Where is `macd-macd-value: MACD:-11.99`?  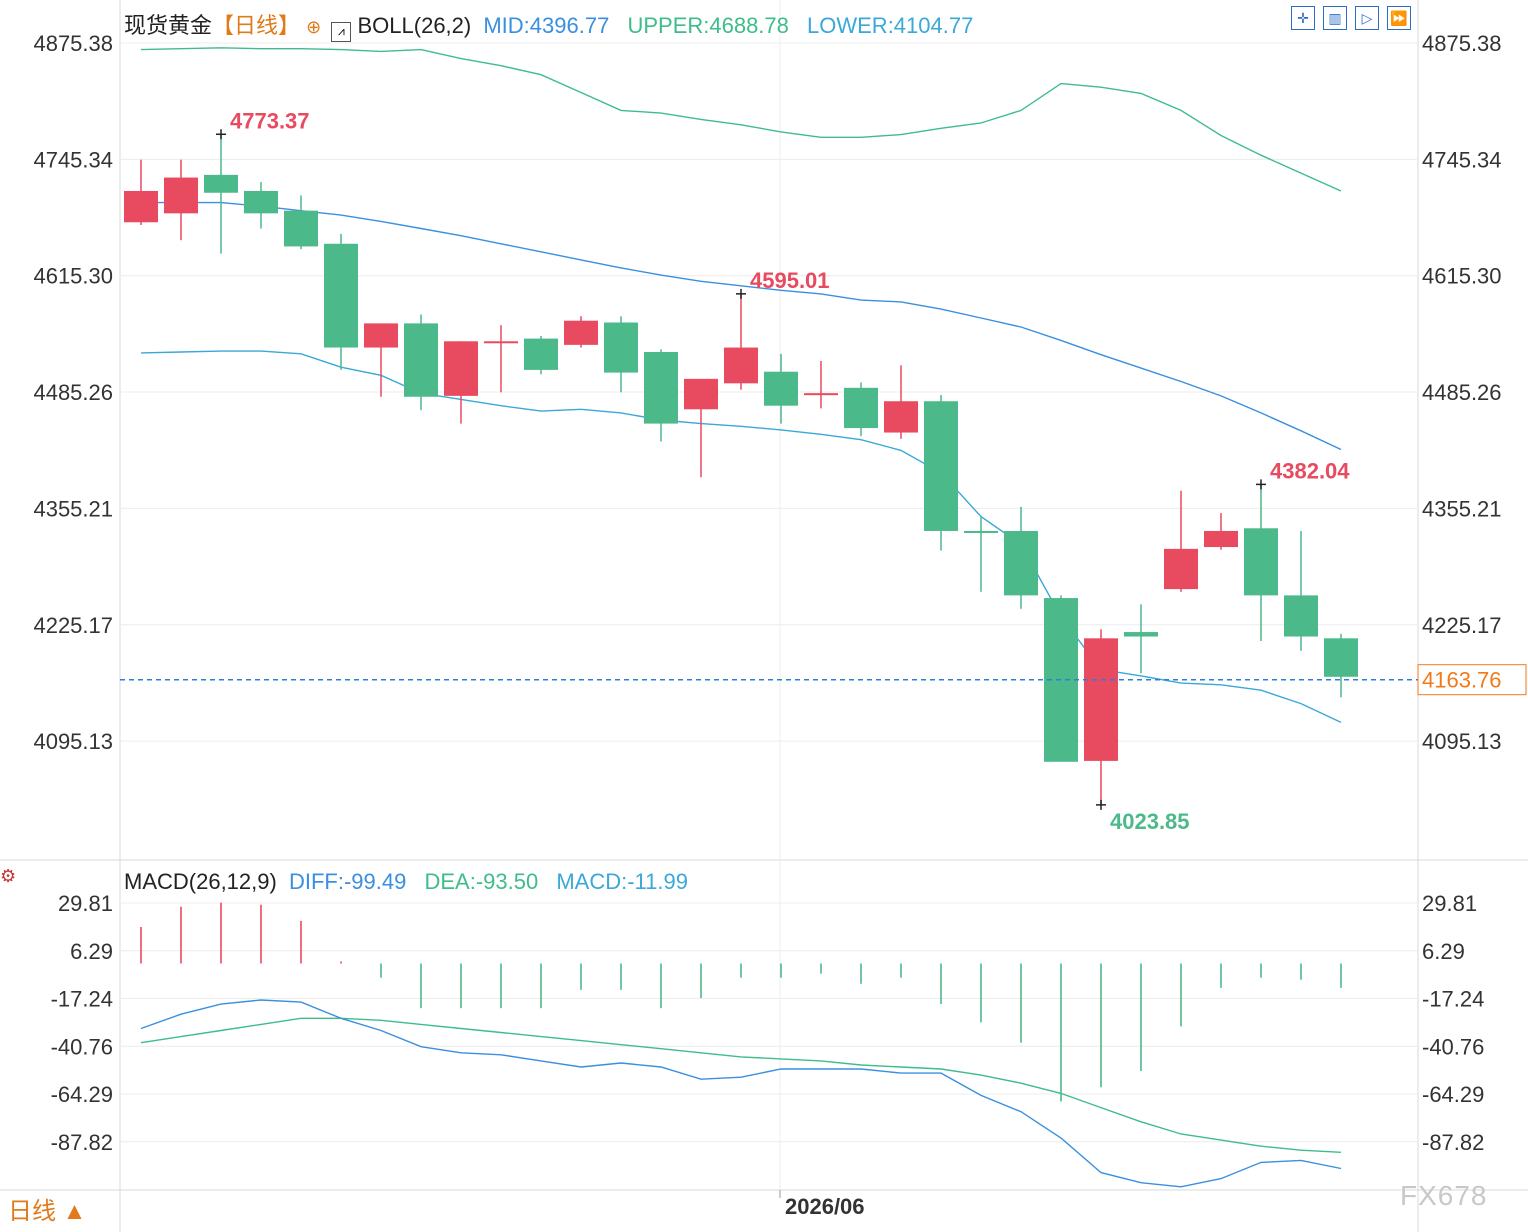 macd-macd-value: MACD:-11.99 is located at coordinates (622, 881).